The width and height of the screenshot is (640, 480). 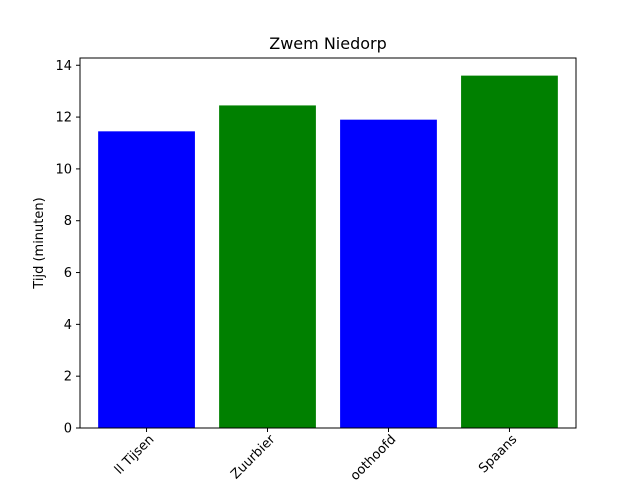 What do you see at coordinates (63, 118) in the screenshot?
I see `y-tick-label-6: 12` at bounding box center [63, 118].